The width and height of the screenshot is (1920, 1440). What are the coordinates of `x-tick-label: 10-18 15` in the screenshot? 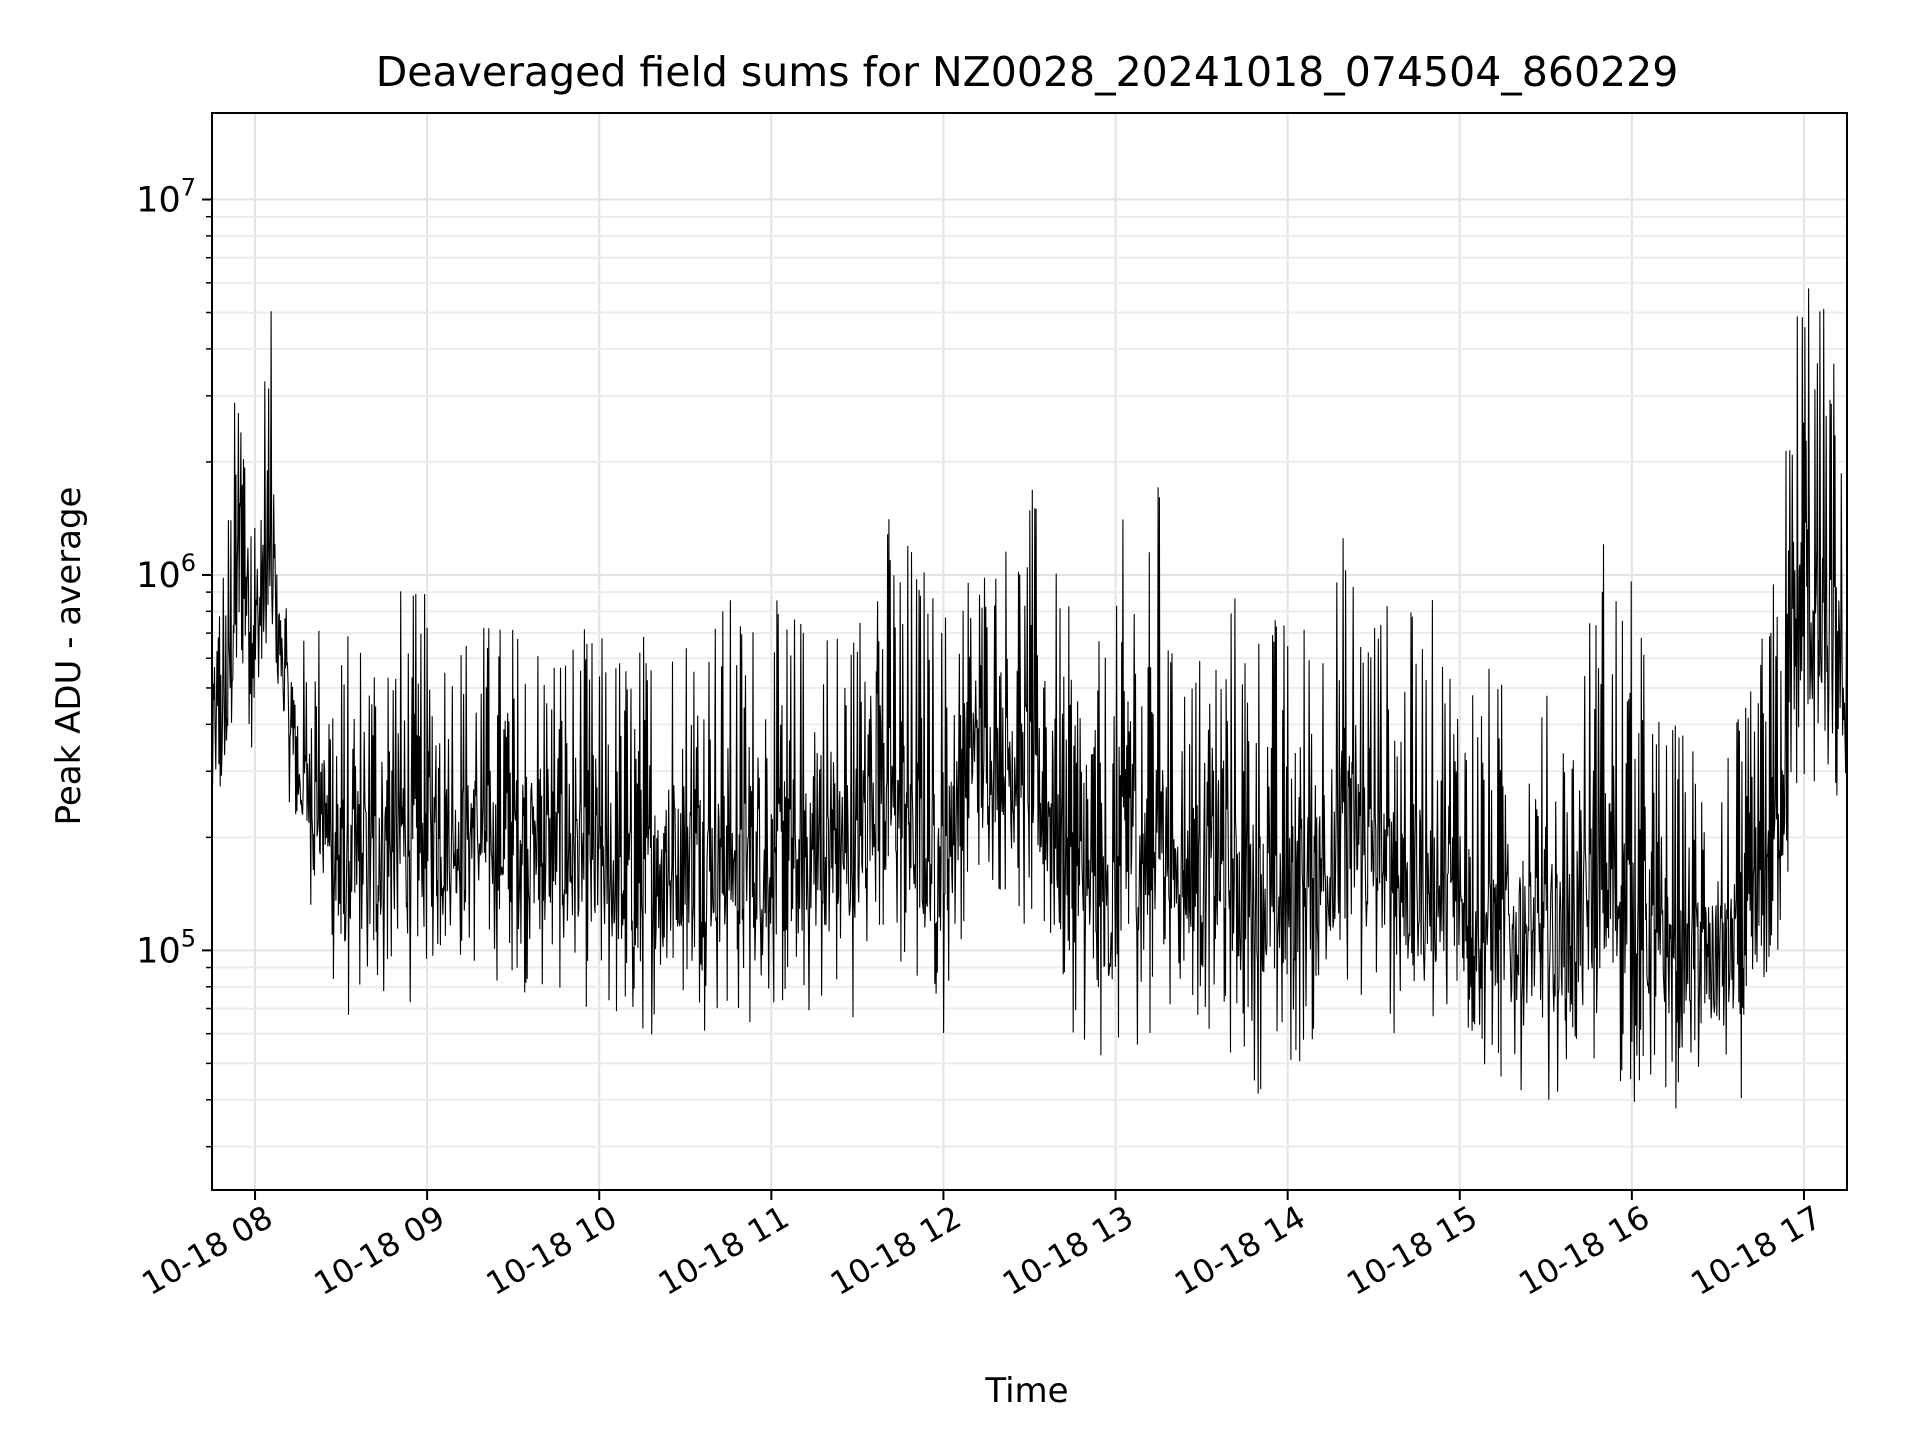 It's located at (1412, 1250).